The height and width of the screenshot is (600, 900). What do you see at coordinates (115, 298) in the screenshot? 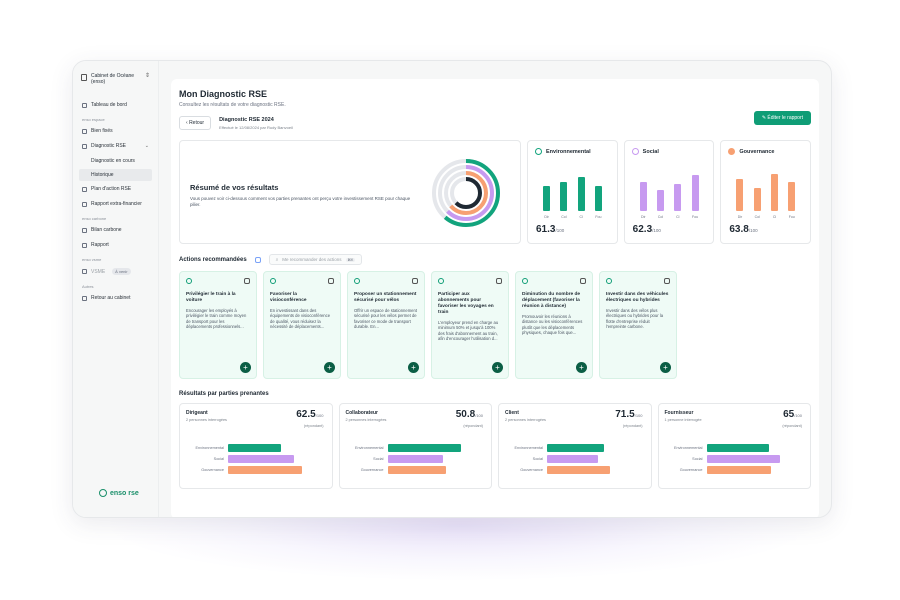
I see `sidebar-item-back-firm: Retour au cabinet` at bounding box center [115, 298].